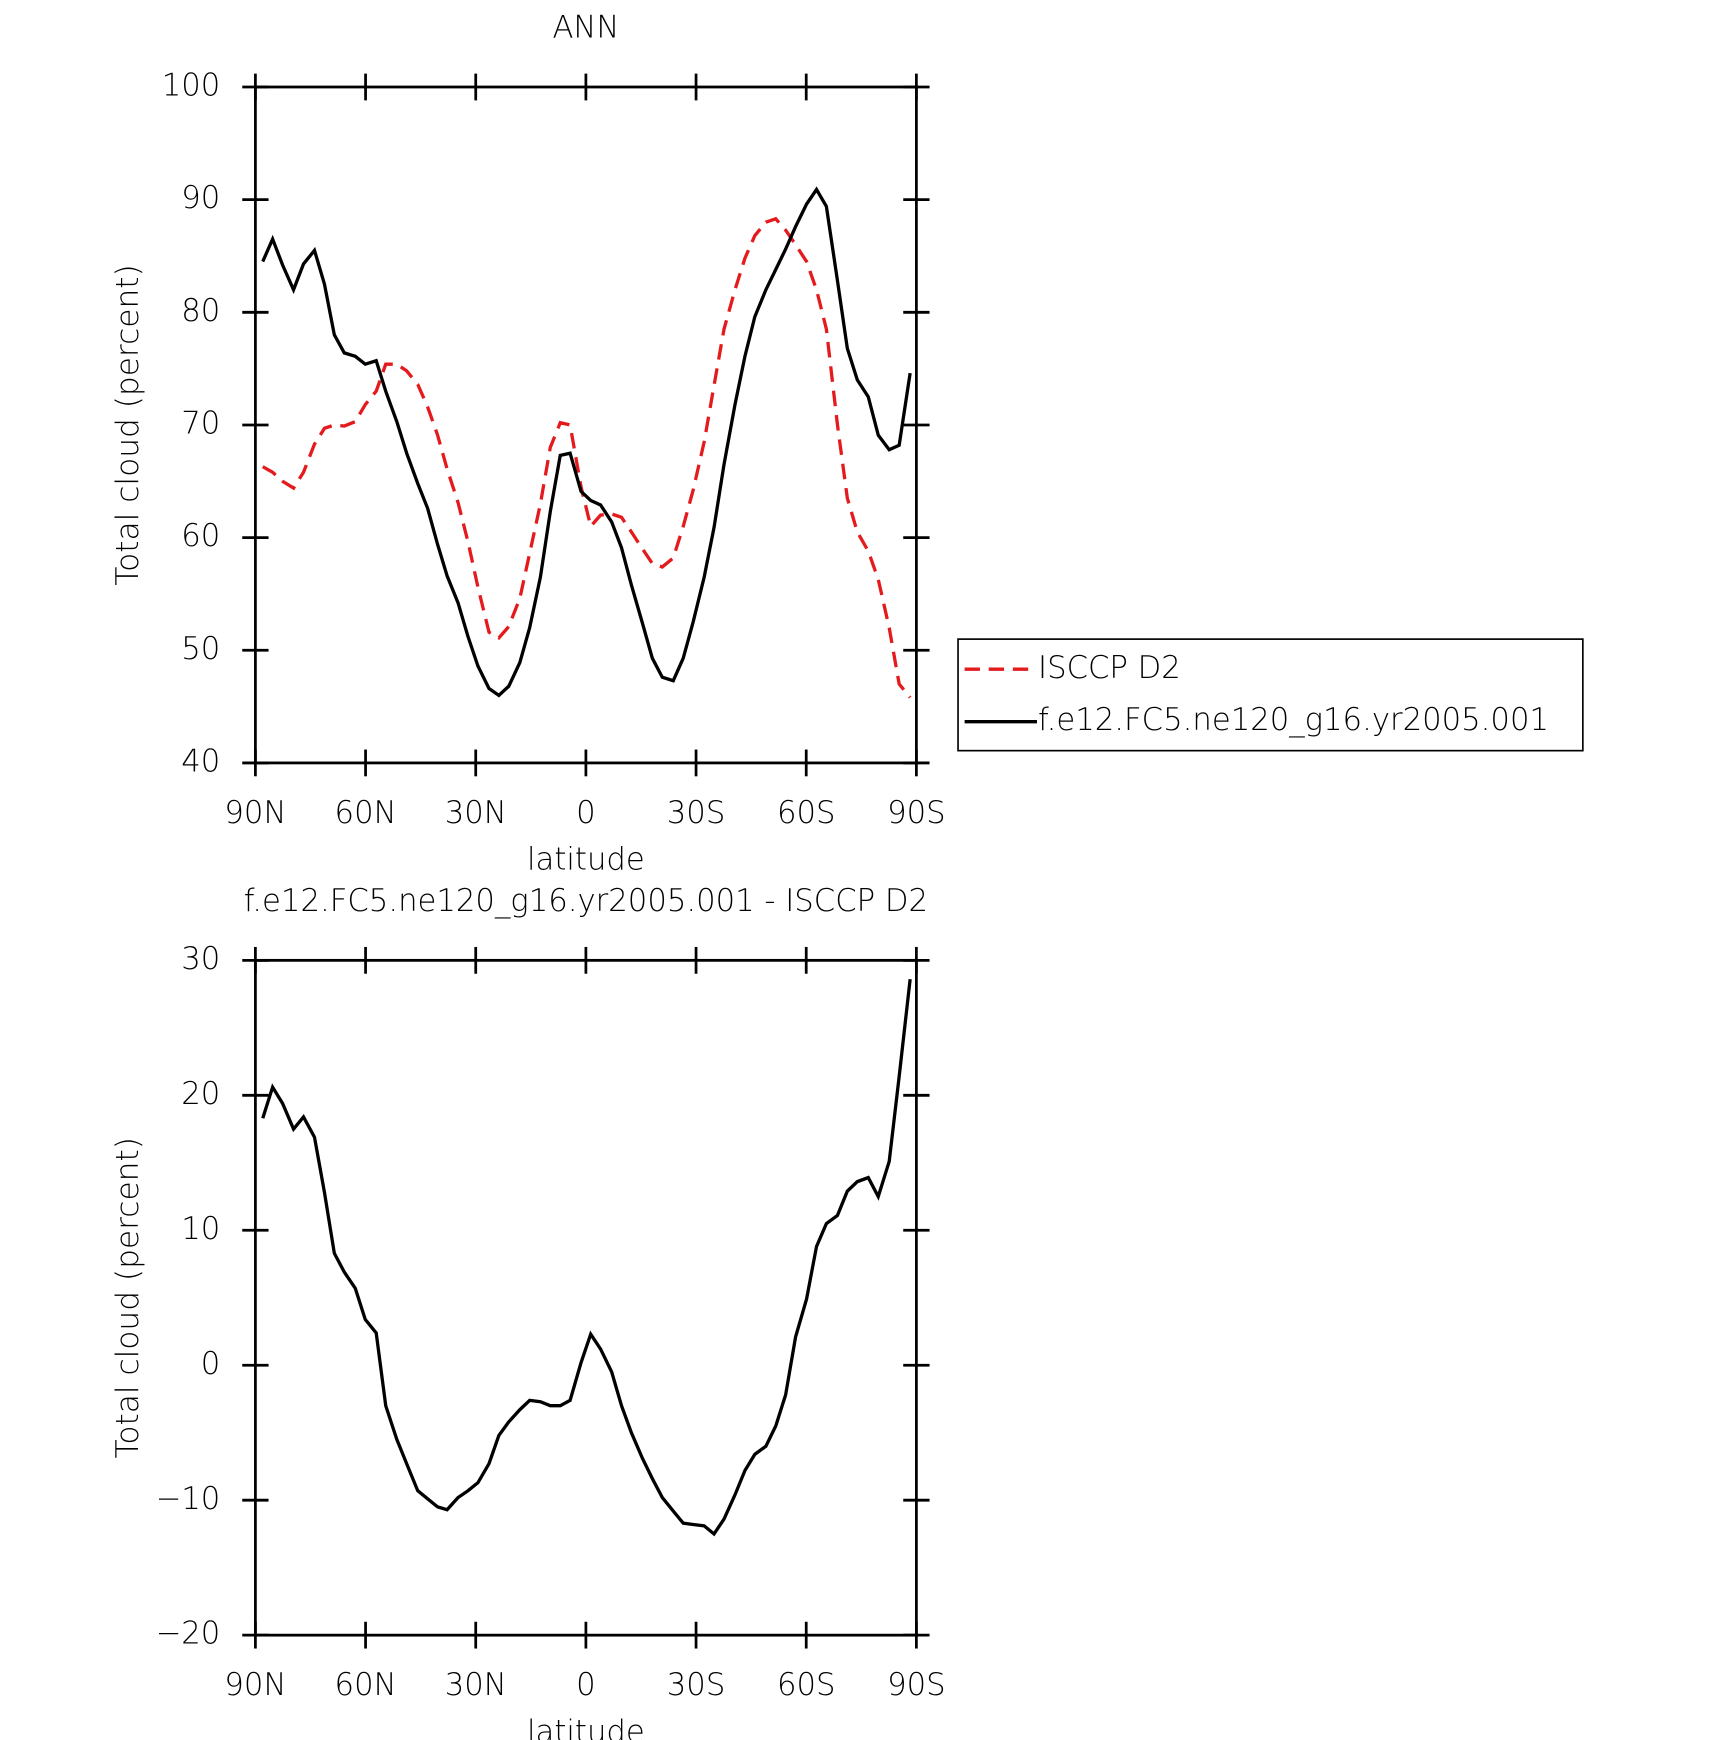 The image size is (1710, 1740). What do you see at coordinates (200, 1229) in the screenshot?
I see `y-tick-label: 10` at bounding box center [200, 1229].